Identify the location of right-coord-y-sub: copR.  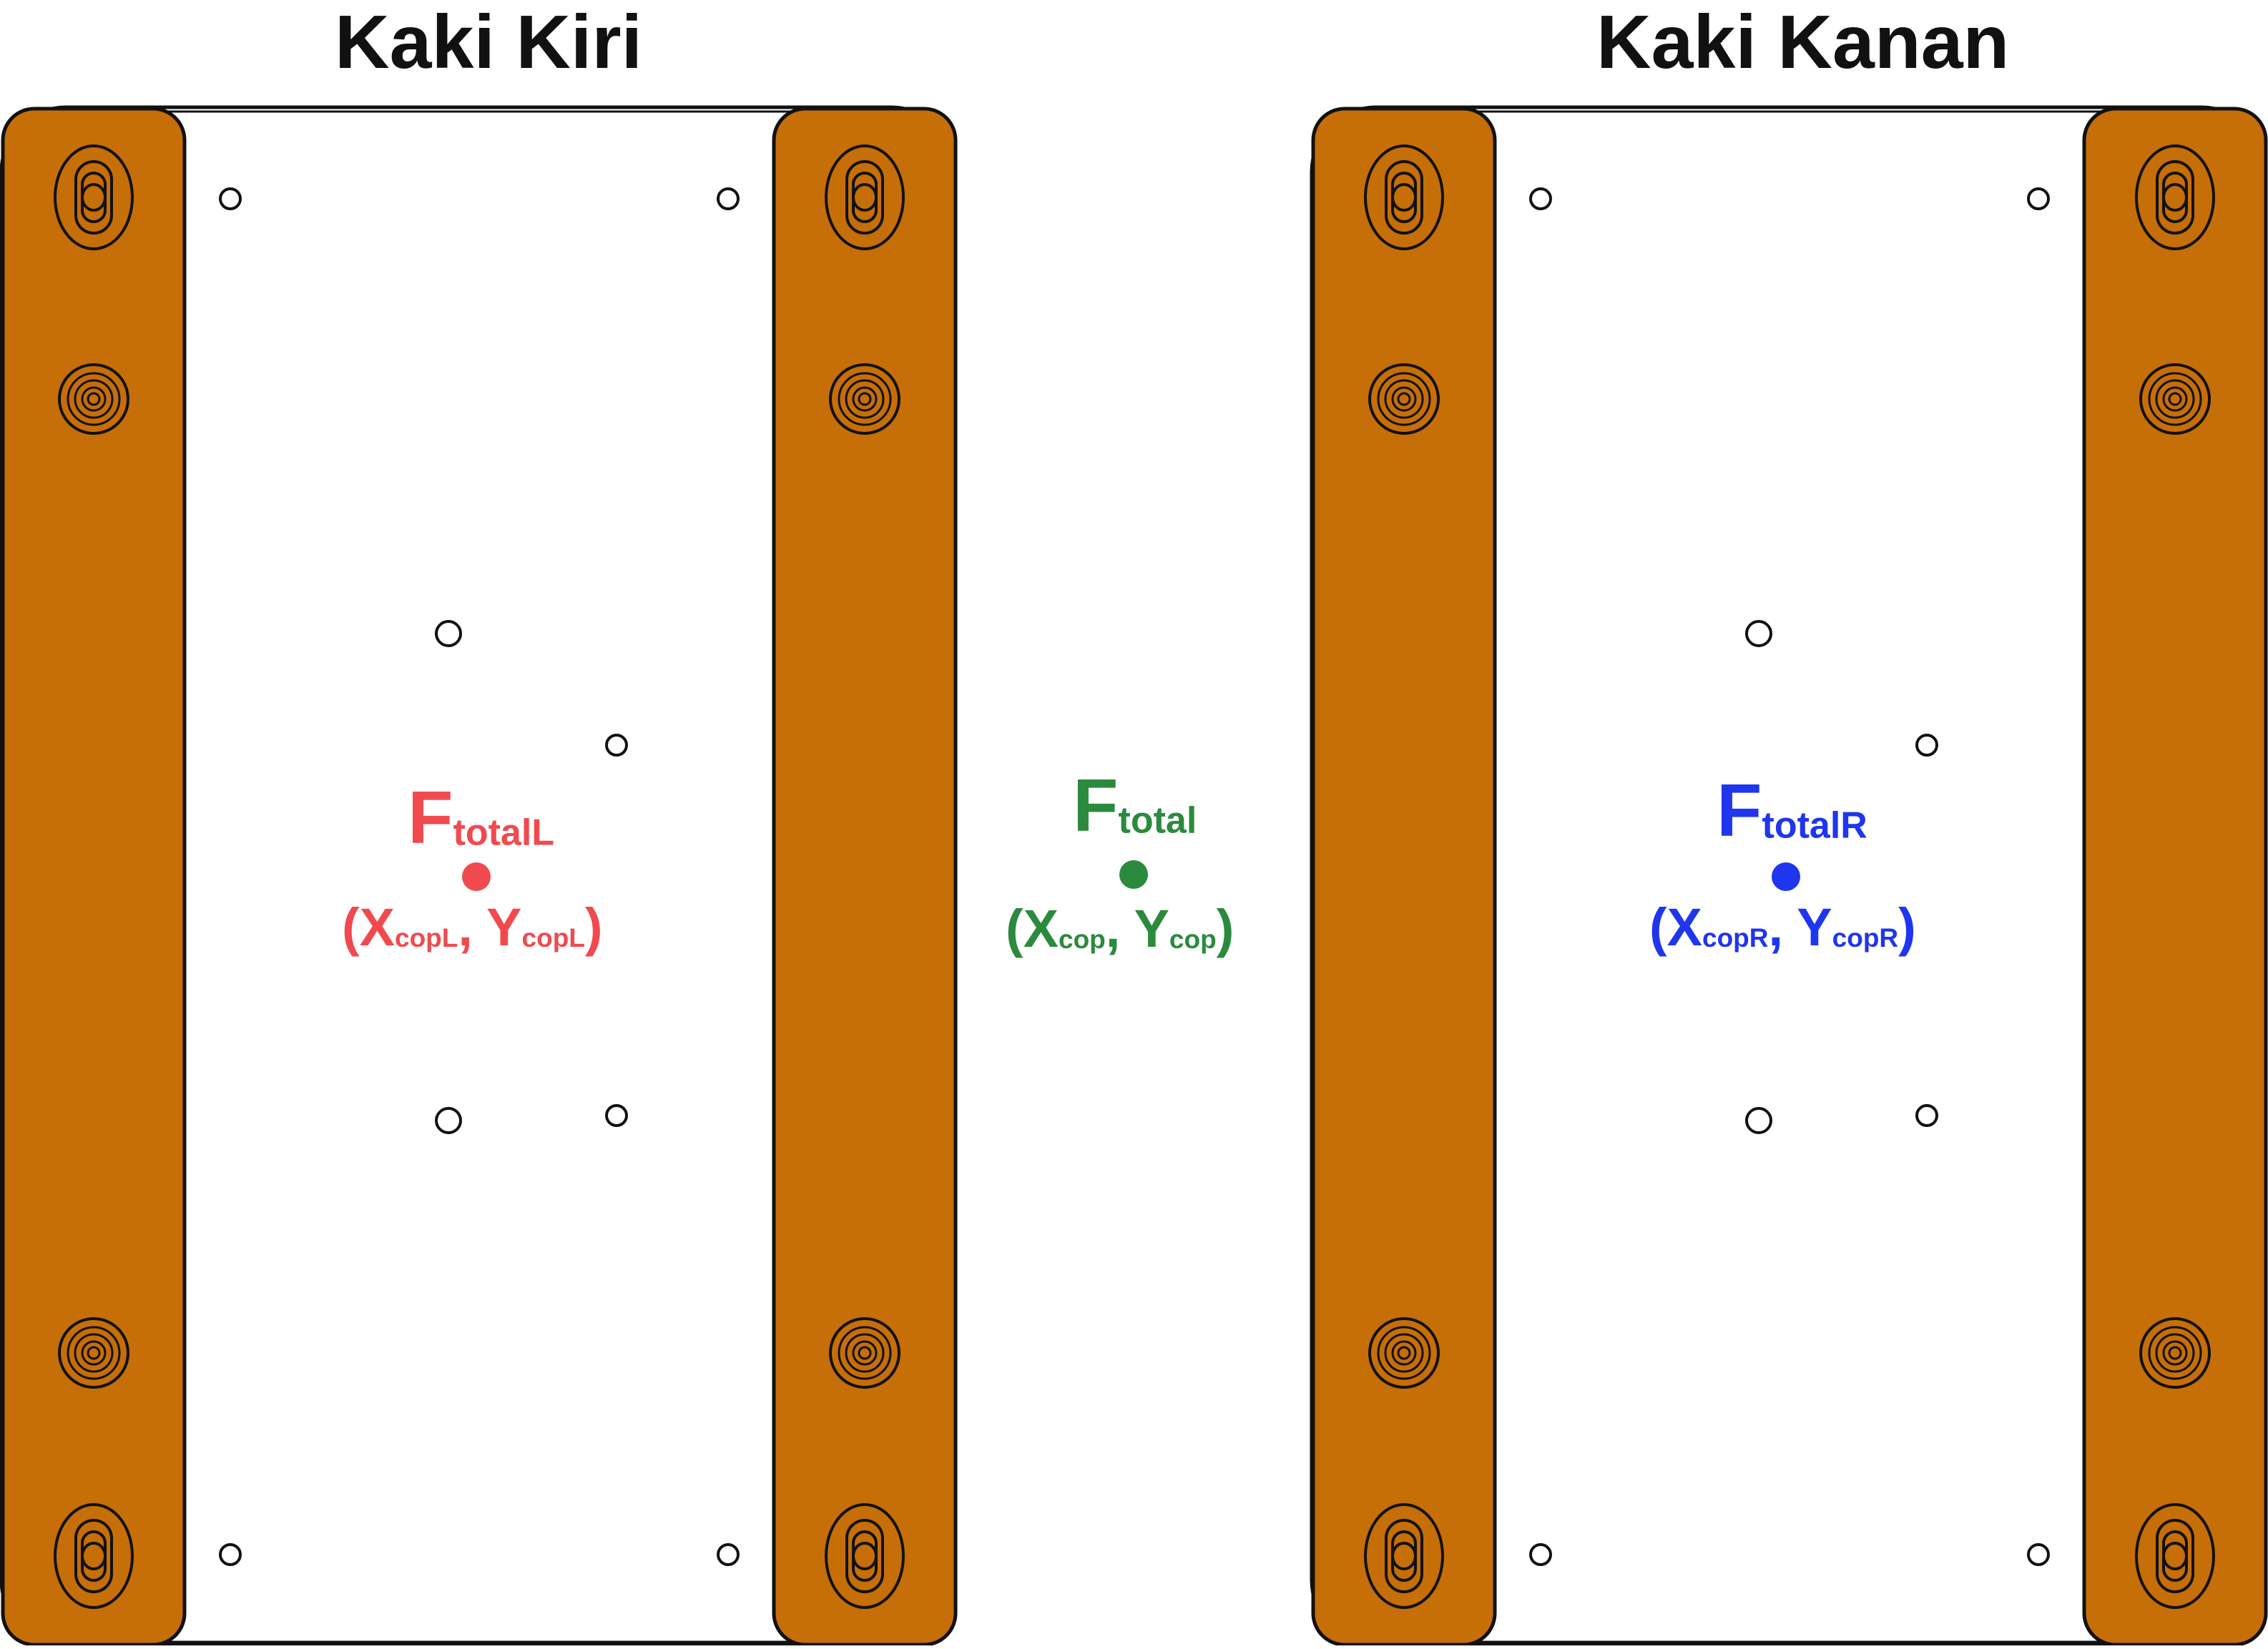
(1865, 937).